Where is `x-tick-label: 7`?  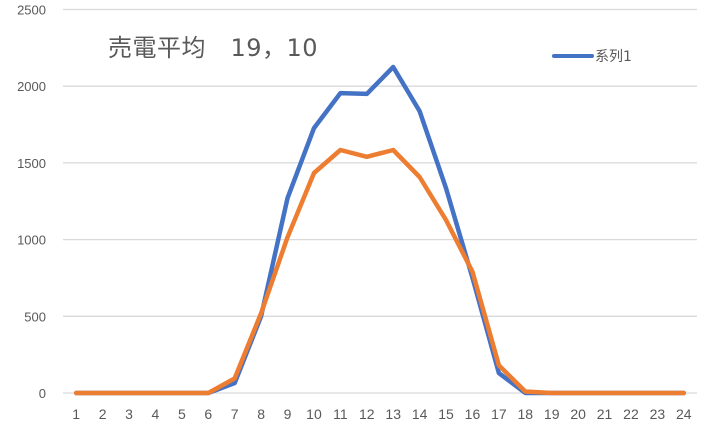
x-tick-label: 7 is located at coordinates (235, 414).